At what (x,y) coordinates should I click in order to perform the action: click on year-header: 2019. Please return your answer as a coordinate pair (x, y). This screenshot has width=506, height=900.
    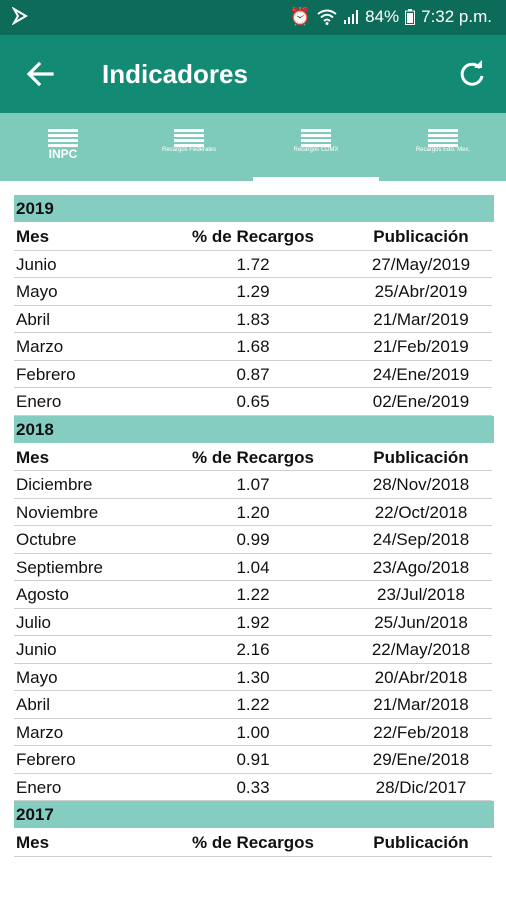
    Looking at the image, I should click on (254, 208).